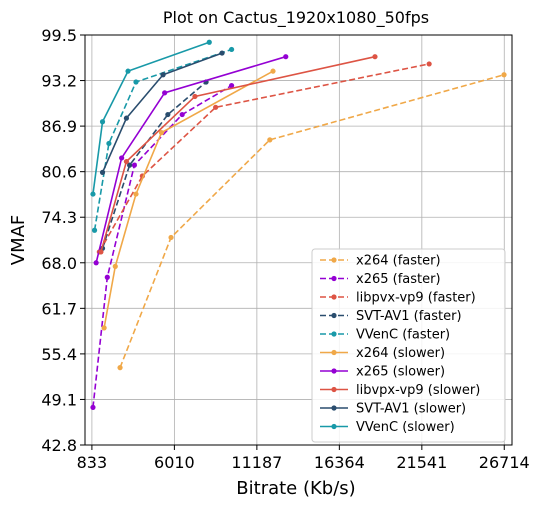 The height and width of the screenshot is (507, 540). Describe the element at coordinates (18, 240) in the screenshot. I see `y-axis-label: VMAF` at that location.